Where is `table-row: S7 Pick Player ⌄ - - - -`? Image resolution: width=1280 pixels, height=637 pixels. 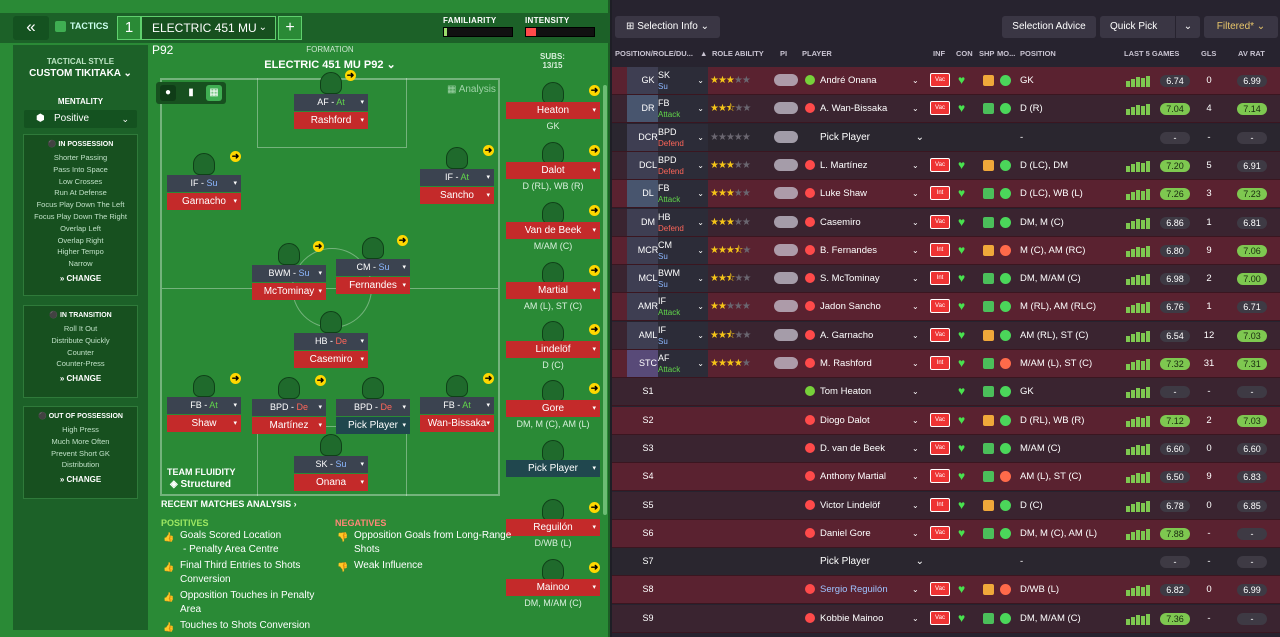 table-row: S7 Pick Player ⌄ - - - - is located at coordinates (946, 562).